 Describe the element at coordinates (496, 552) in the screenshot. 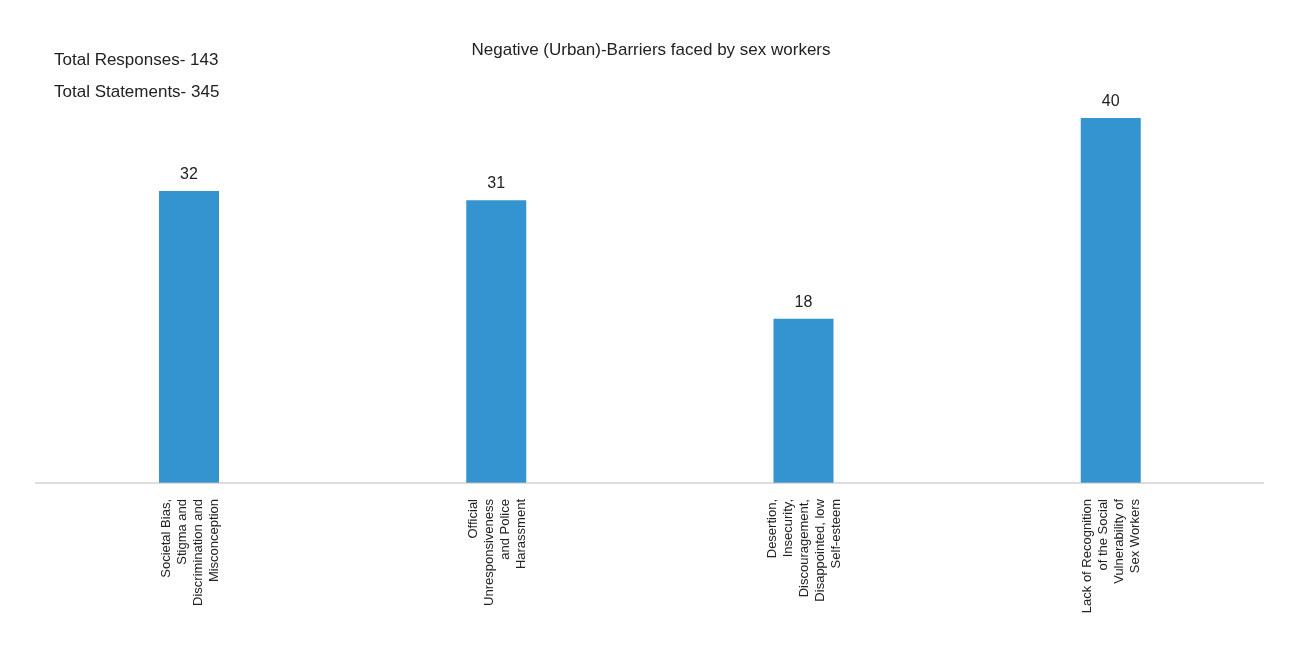

I see `x-tick-label: Official Unresponsiveness and Police Harassment` at that location.